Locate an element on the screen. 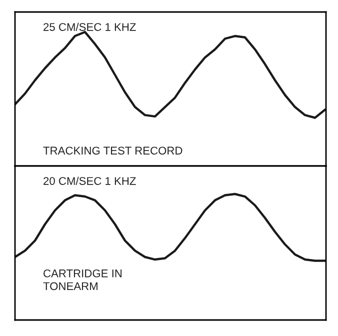 The image size is (338, 336). text: 20 CM/SEC 1 KHZ is located at coordinates (90, 180).